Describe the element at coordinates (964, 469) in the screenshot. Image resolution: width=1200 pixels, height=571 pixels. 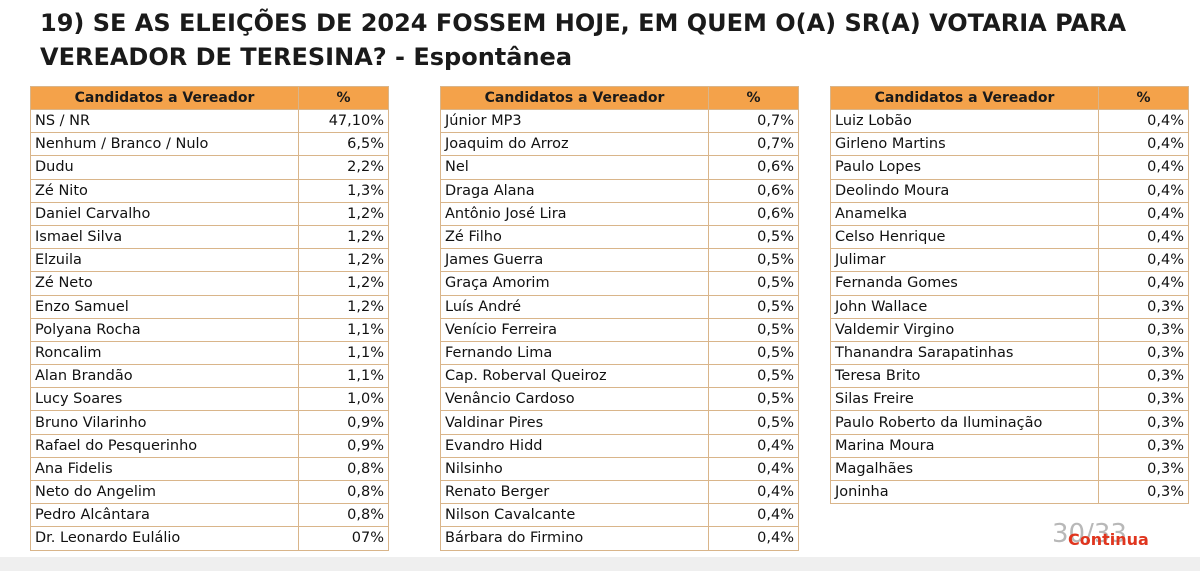
I see `candidate-name: Magalhães` at that location.